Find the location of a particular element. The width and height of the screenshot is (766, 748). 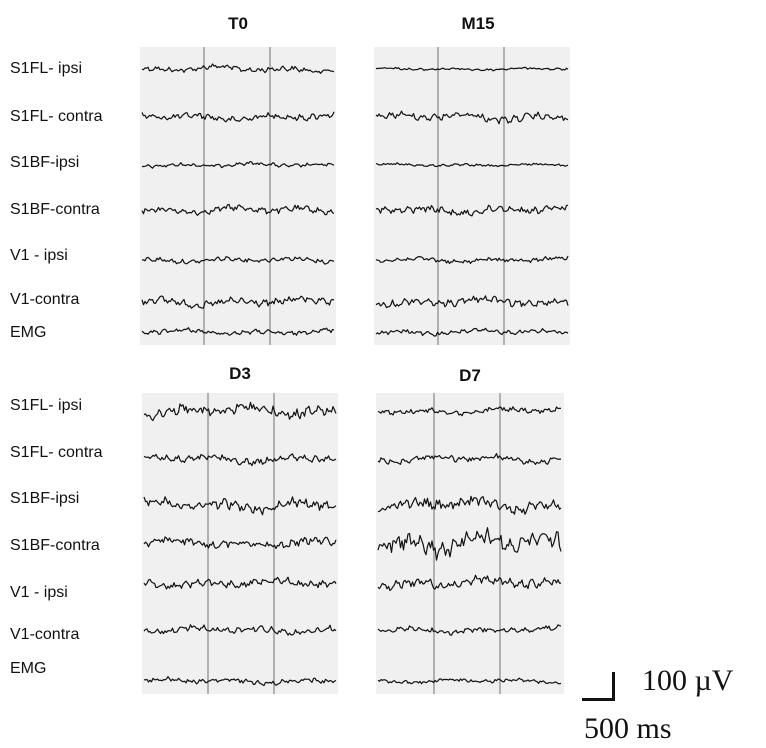

panel-title-d7: D7 is located at coordinates (470, 375).